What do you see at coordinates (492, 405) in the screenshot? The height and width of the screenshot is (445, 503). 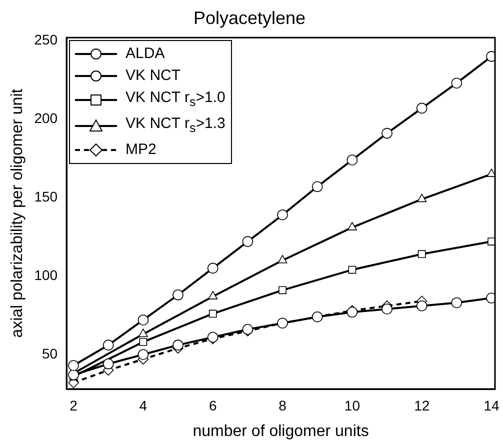 I see `x-tick-label: 14` at bounding box center [492, 405].